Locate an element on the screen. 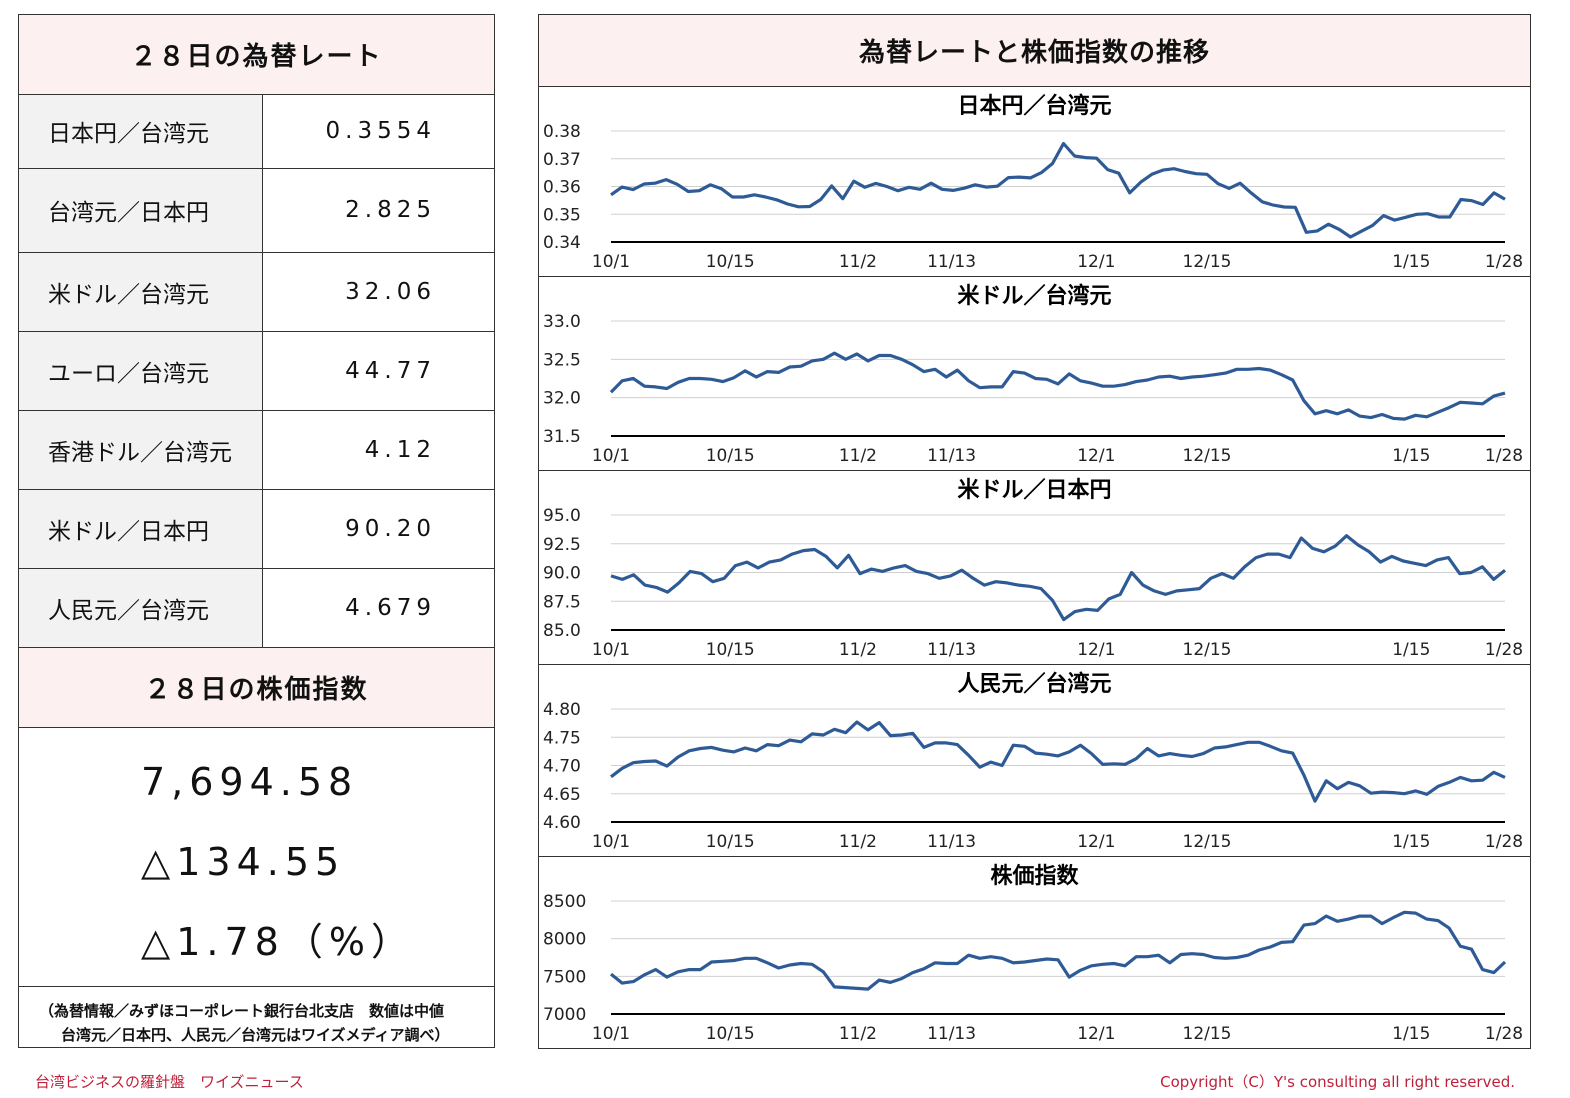 Image resolution: width=1570 pixels, height=1098 pixels. footer-brand: 台湾ビジネスの羅針盤 ワイズニュース is located at coordinates (169, 1082).